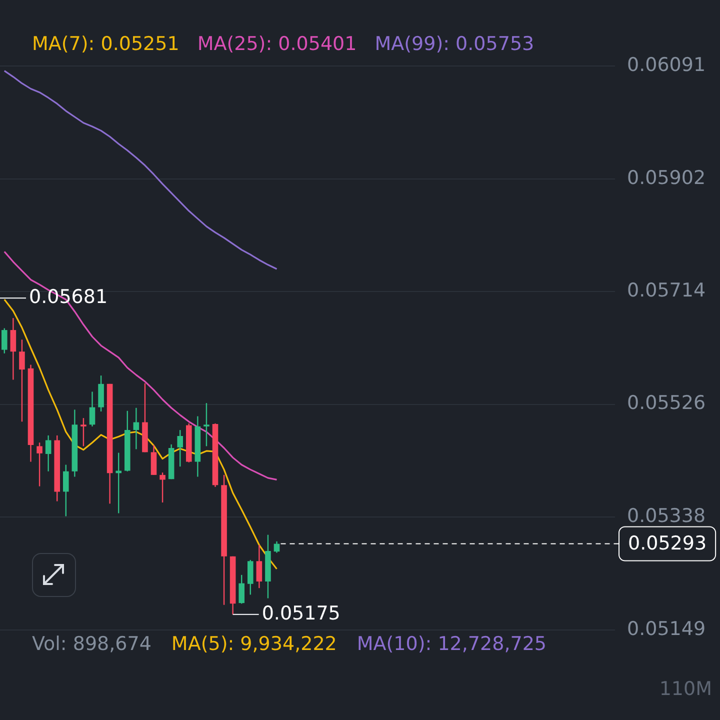 The width and height of the screenshot is (720, 720). What do you see at coordinates (92, 643) in the screenshot?
I see `text: Vol: 898,674` at bounding box center [92, 643].